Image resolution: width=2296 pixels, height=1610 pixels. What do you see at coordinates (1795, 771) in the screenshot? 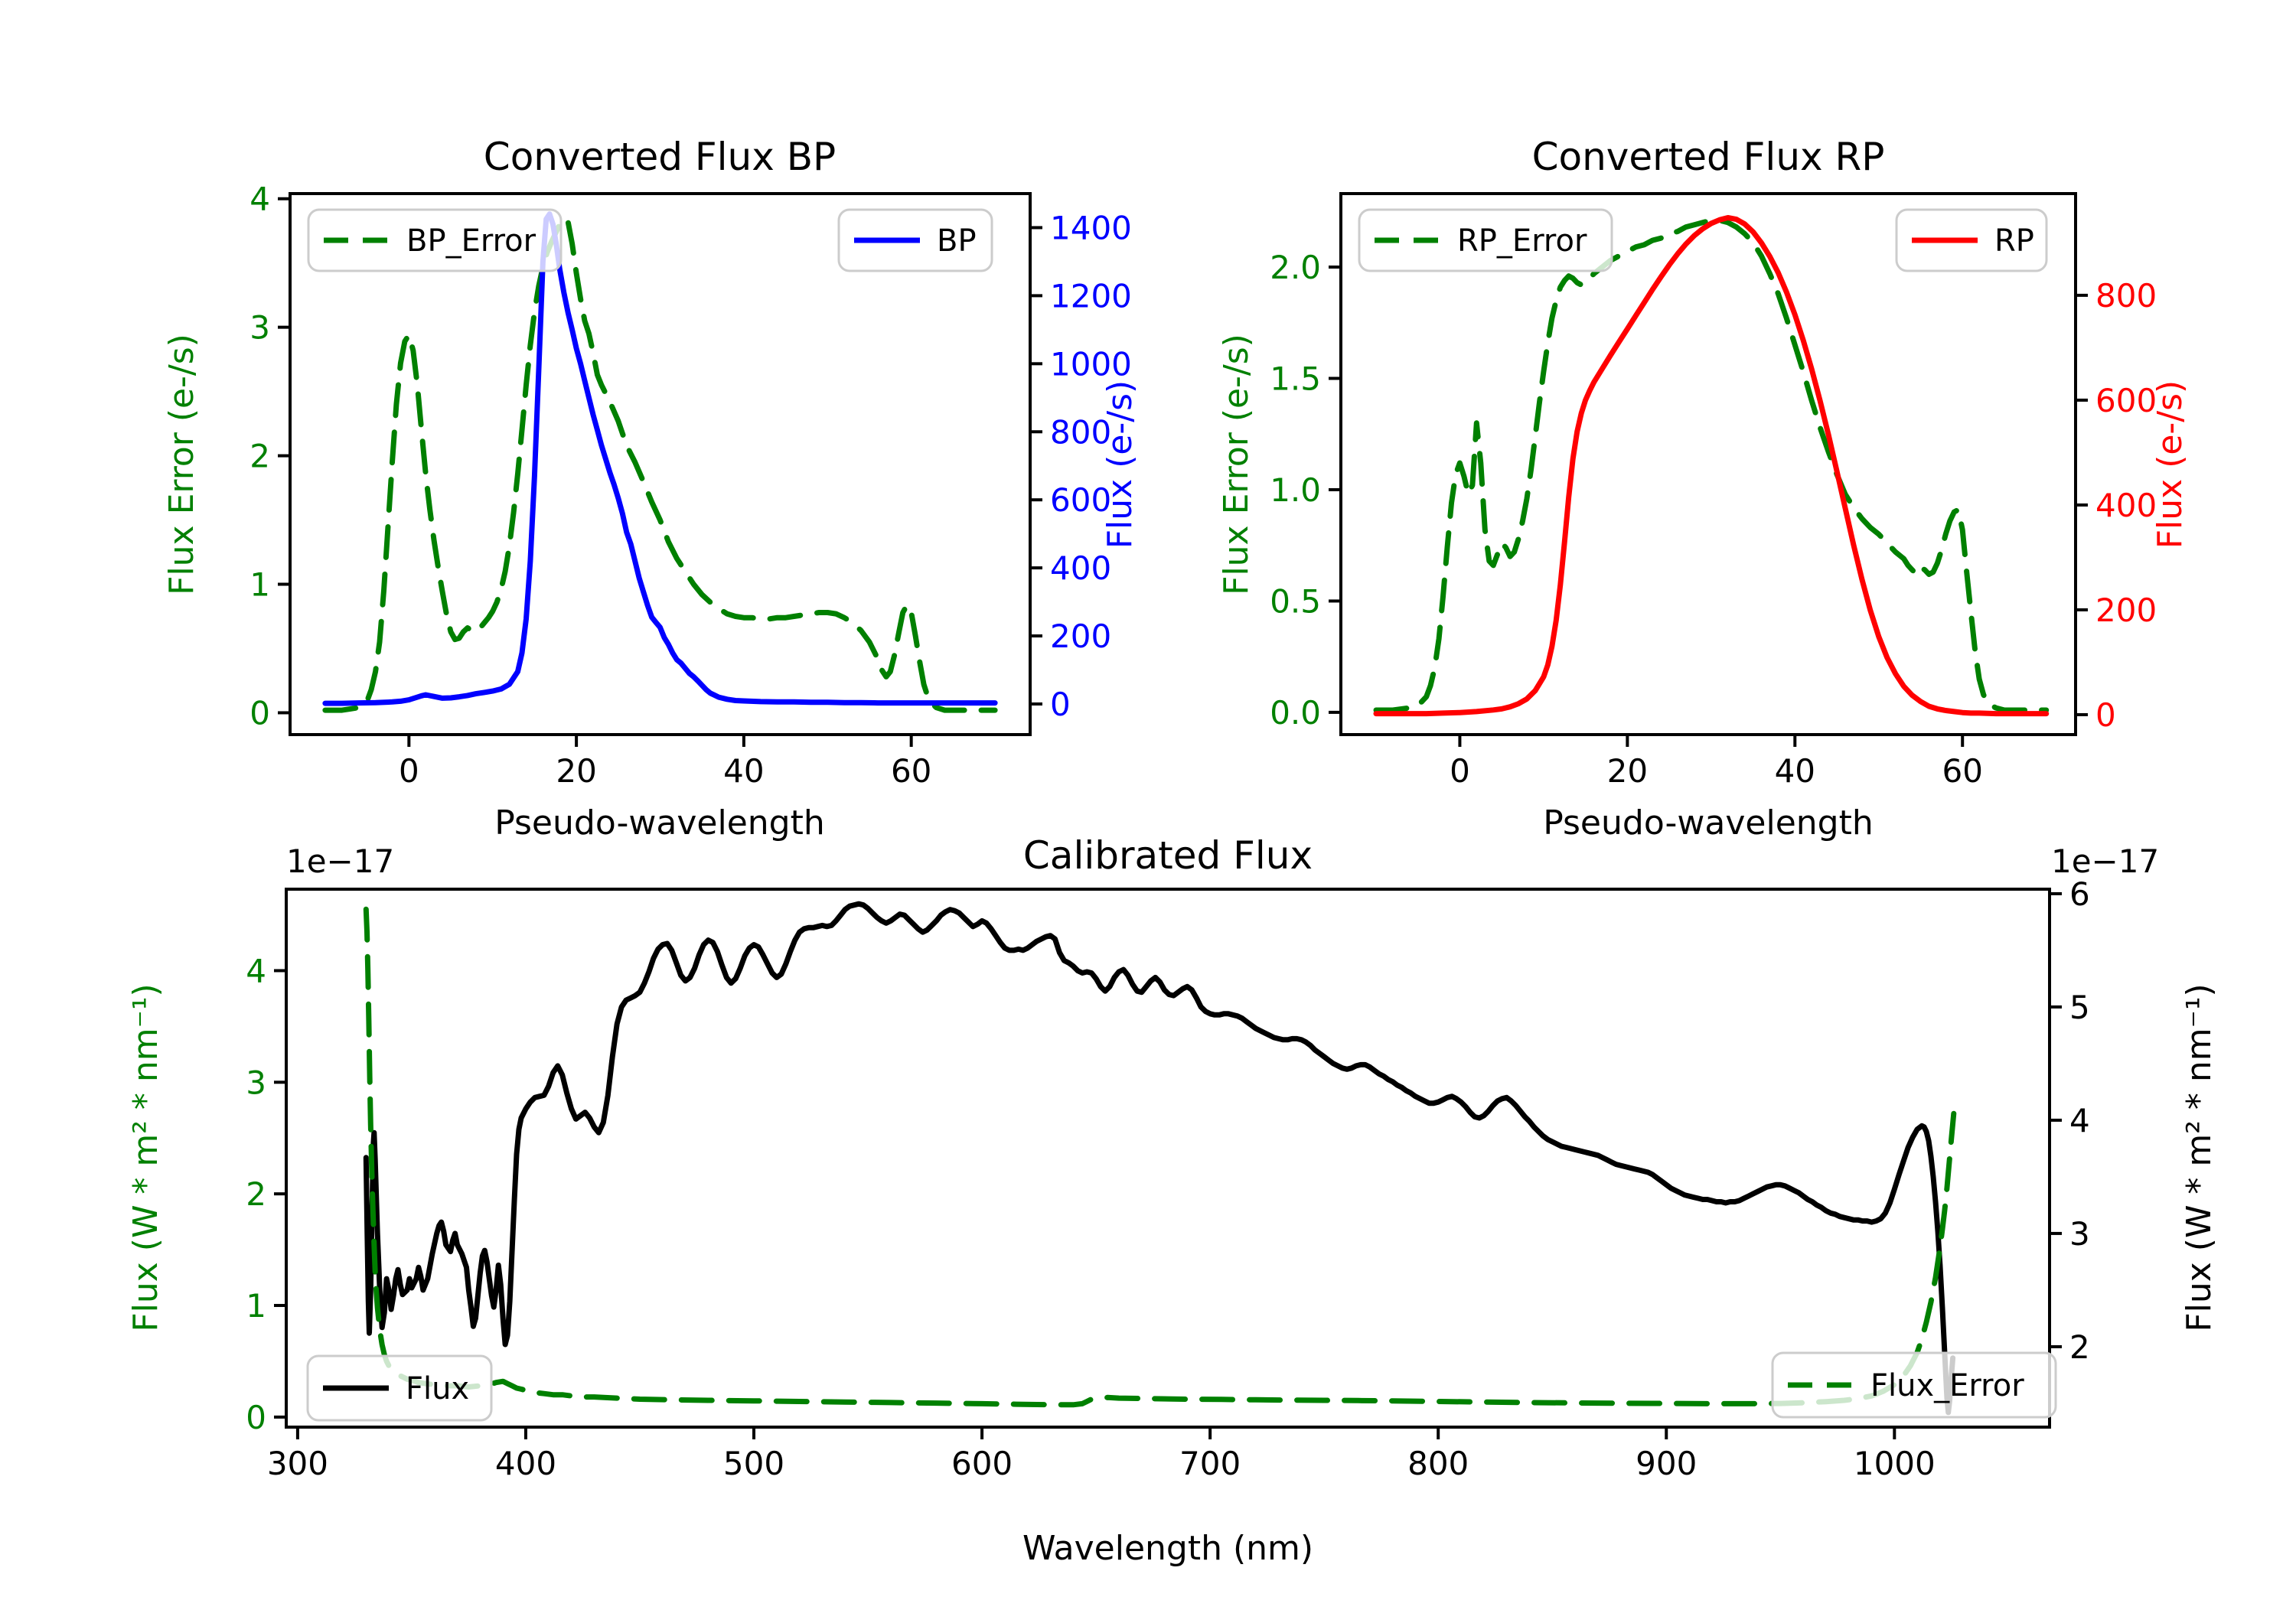
I see `rp-x-tick-label: 40` at bounding box center [1795, 771].